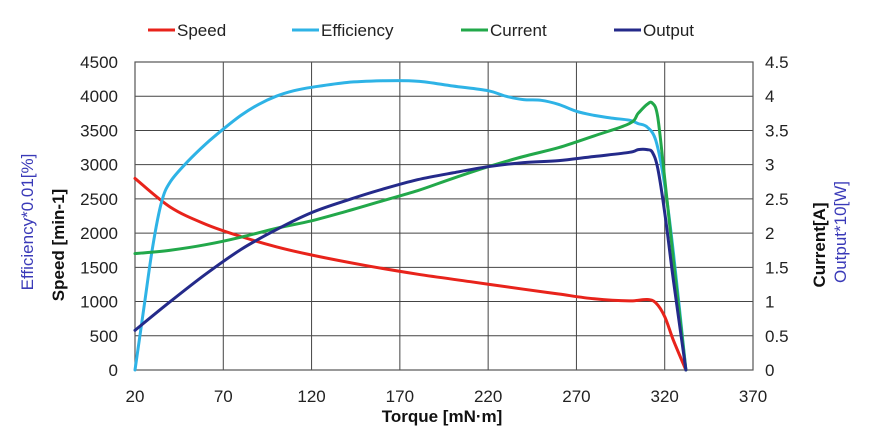  I want to click on x-tick-label: 270, so click(576, 396).